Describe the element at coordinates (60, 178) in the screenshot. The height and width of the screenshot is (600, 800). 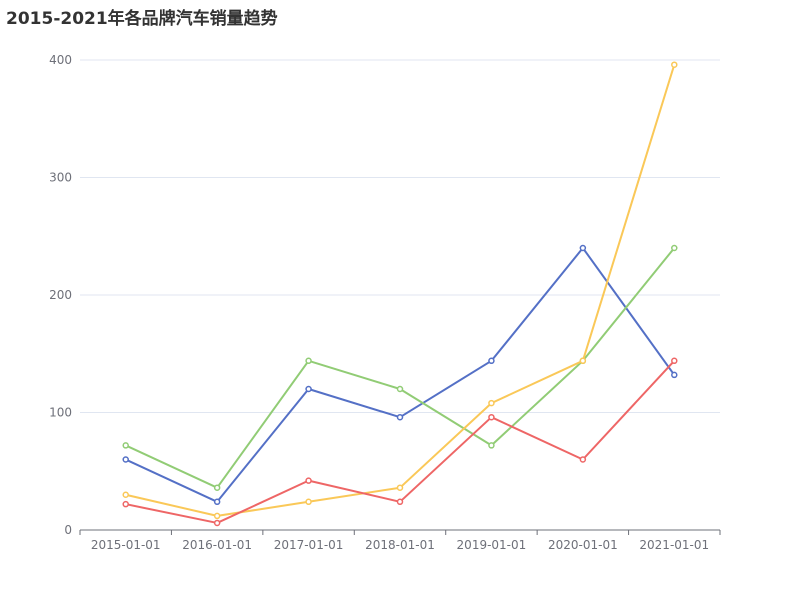
I see `y-tick-label: 300` at that location.